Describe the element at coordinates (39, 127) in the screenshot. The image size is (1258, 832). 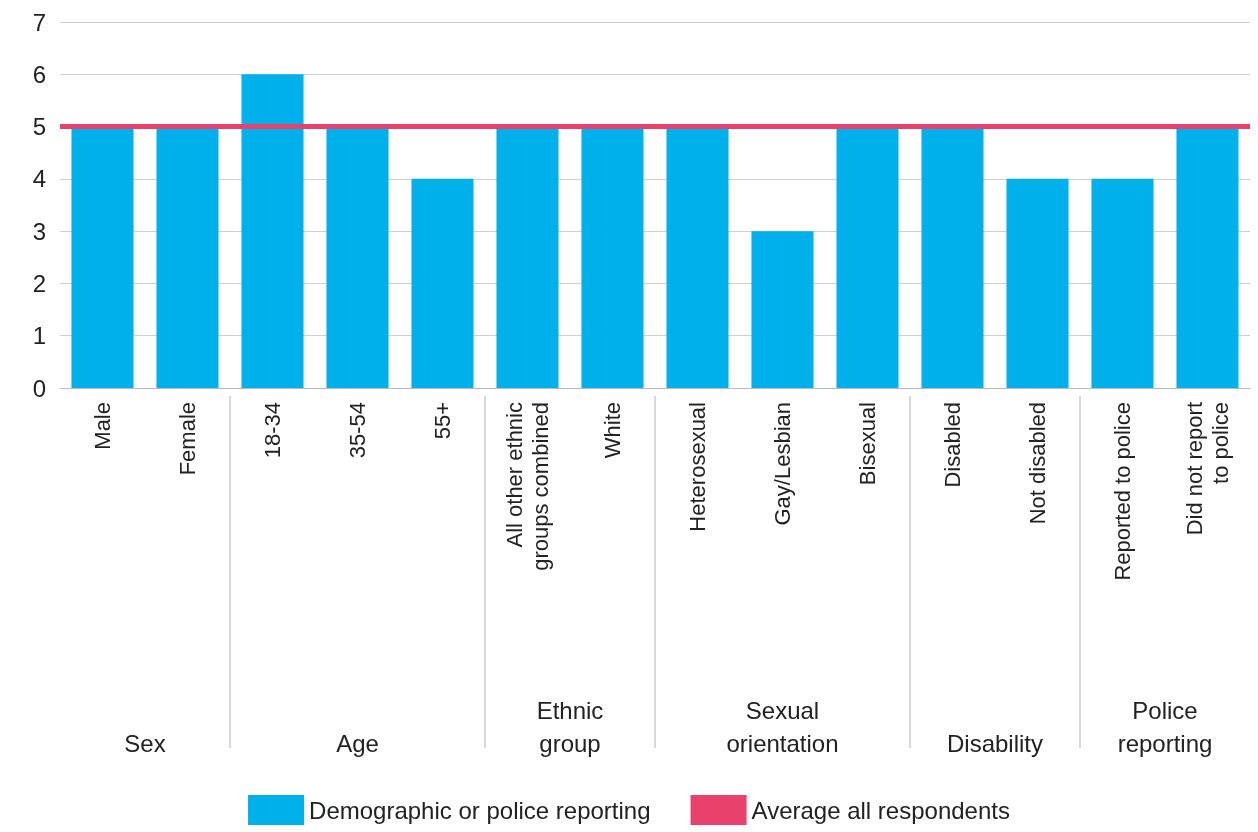
I see `y-tick-label: 5` at that location.